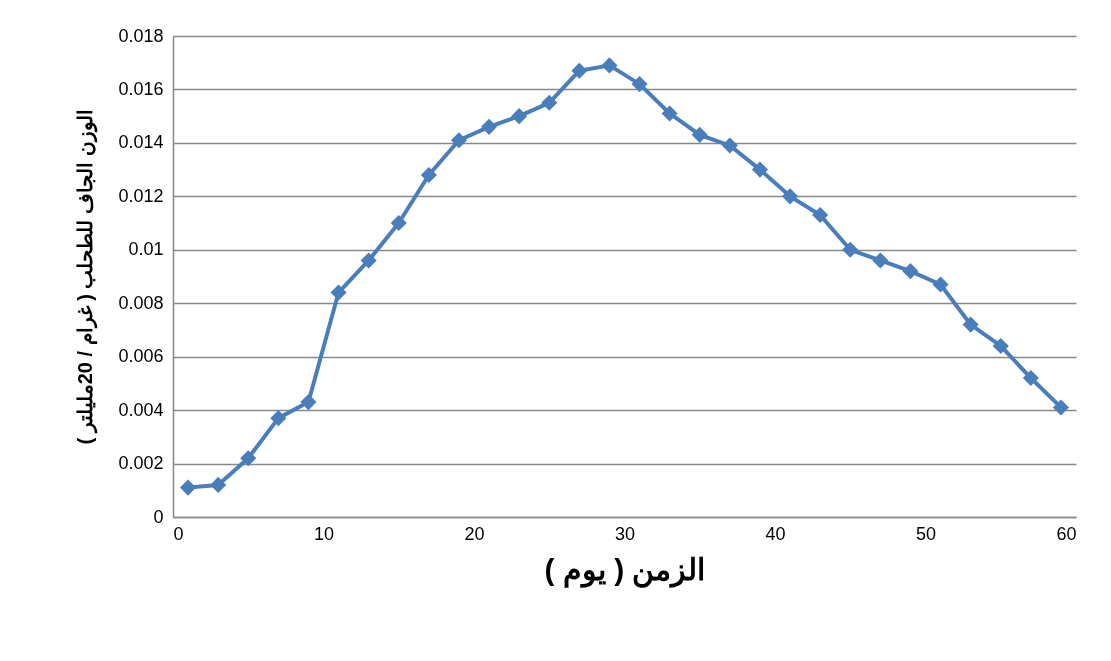 The image size is (1111, 661). I want to click on y-tick-label: 0.016, so click(141, 88).